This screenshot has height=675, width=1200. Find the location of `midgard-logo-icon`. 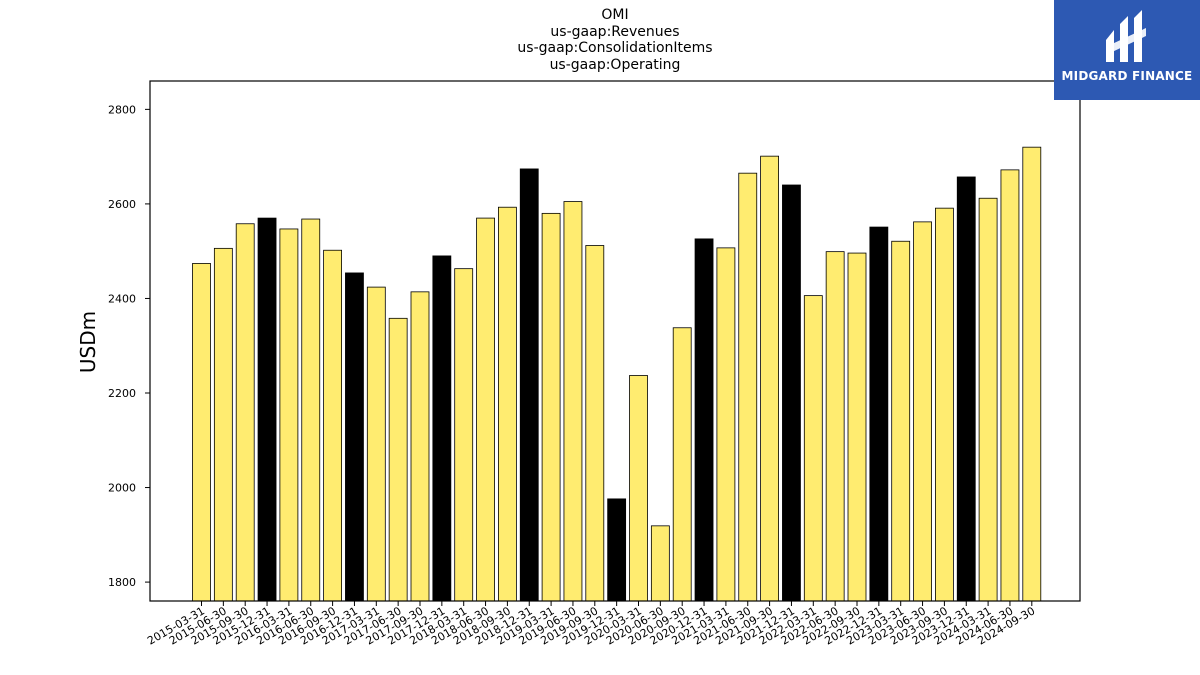

midgard-logo-icon is located at coordinates (1126, 36).